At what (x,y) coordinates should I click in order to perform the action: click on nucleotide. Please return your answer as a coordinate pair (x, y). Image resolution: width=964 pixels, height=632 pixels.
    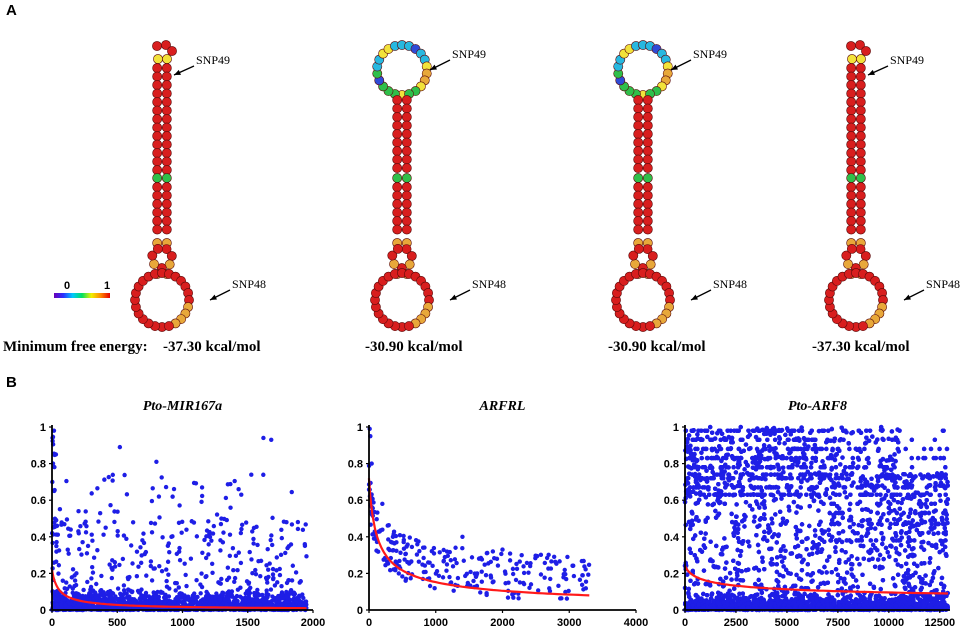
    Looking at the image, I should click on (172, 51).